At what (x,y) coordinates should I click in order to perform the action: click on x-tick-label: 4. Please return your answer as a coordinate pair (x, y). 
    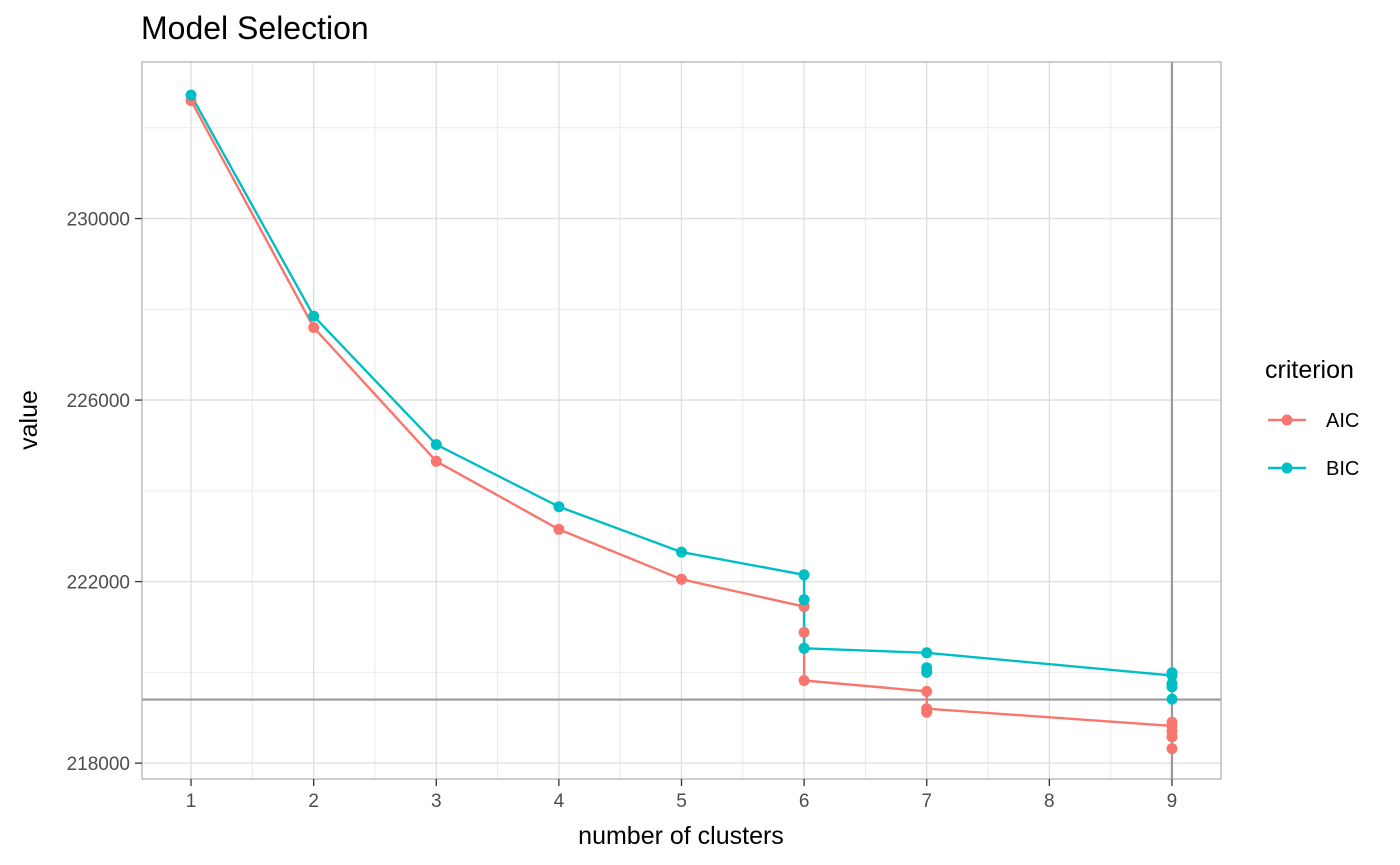
    Looking at the image, I should click on (559, 801).